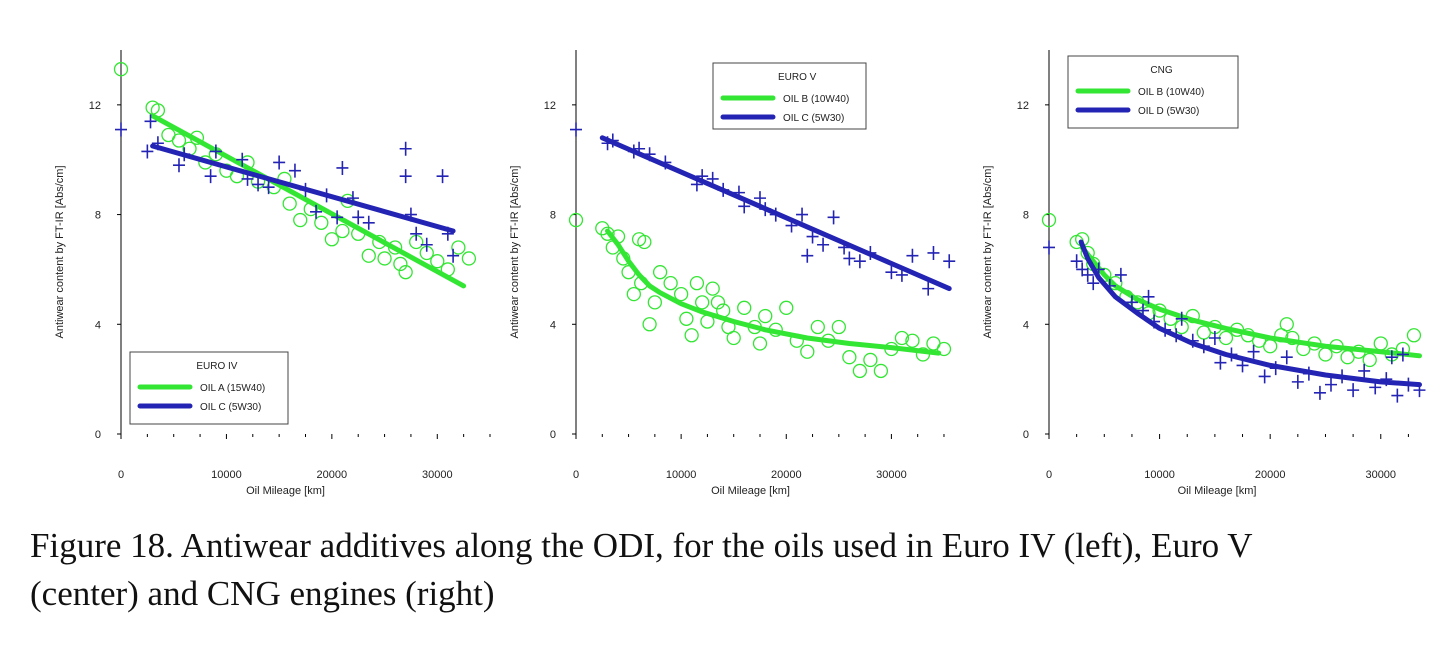 The height and width of the screenshot is (661, 1455). I want to click on legend-label: OIL D (5W30), so click(1168, 111).